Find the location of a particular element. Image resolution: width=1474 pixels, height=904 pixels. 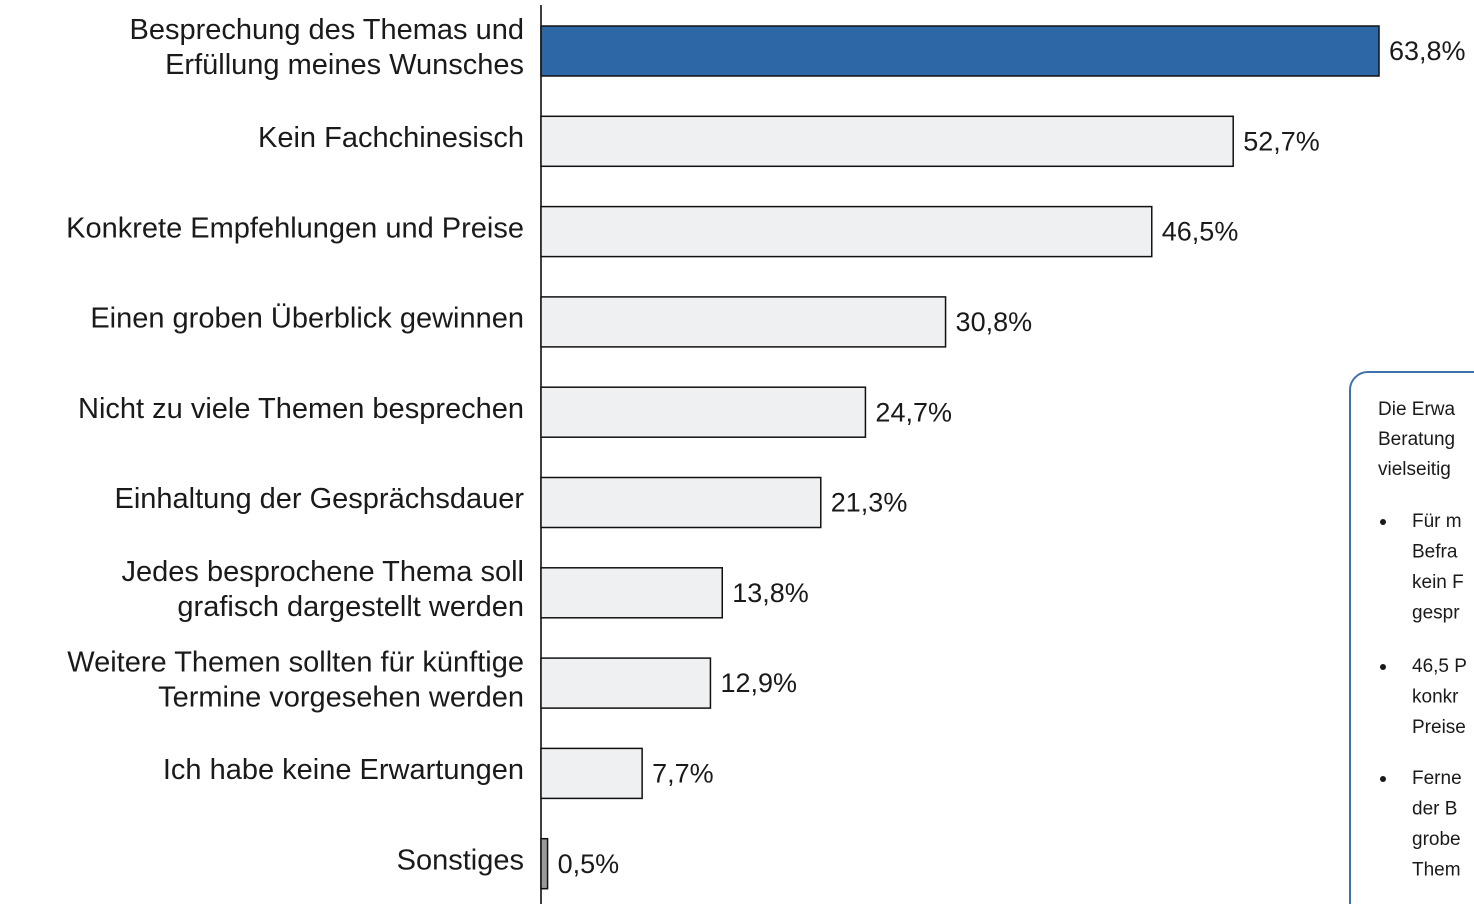

category-label: Einhaltung der Gesprächsdauer is located at coordinates (320, 499).